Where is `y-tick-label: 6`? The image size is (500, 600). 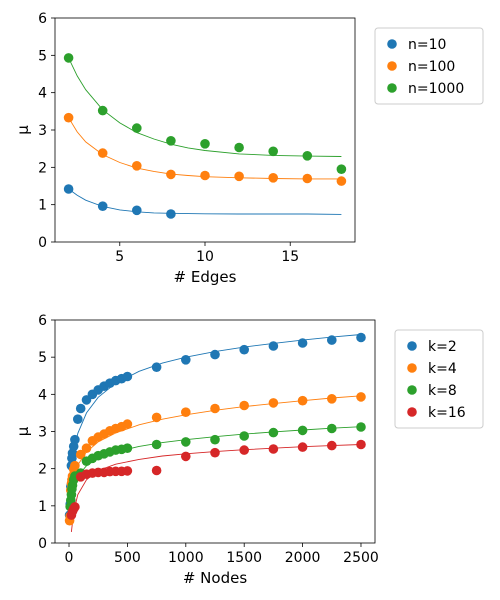
y-tick-label: 6 is located at coordinates (42, 321).